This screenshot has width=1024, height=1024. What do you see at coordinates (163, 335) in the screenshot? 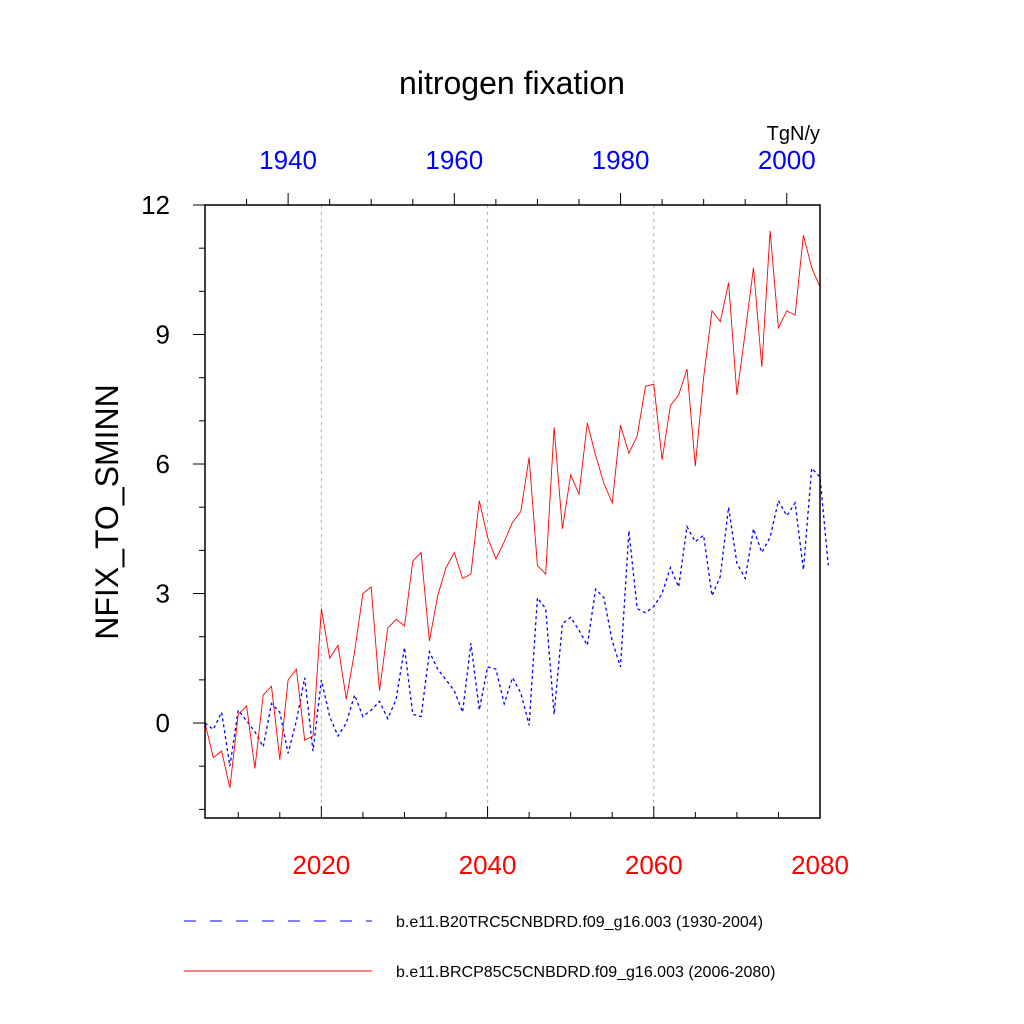
I see `y-tick-label: 9` at bounding box center [163, 335].